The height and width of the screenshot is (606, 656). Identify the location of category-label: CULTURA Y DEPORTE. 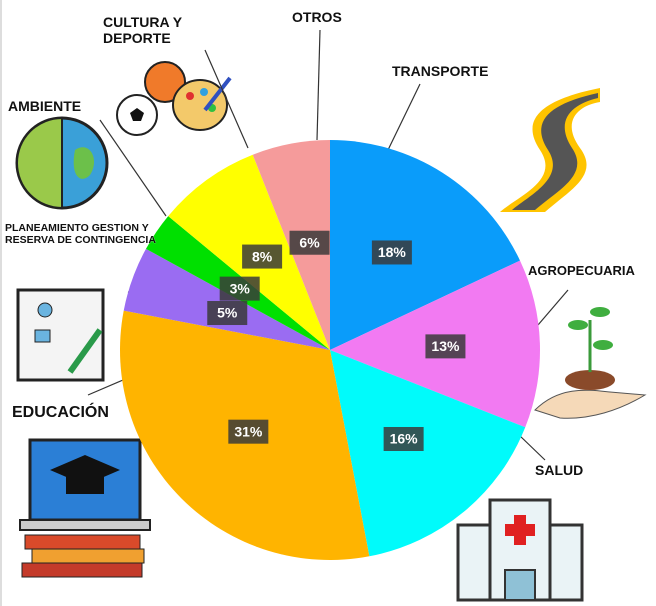
(142, 30).